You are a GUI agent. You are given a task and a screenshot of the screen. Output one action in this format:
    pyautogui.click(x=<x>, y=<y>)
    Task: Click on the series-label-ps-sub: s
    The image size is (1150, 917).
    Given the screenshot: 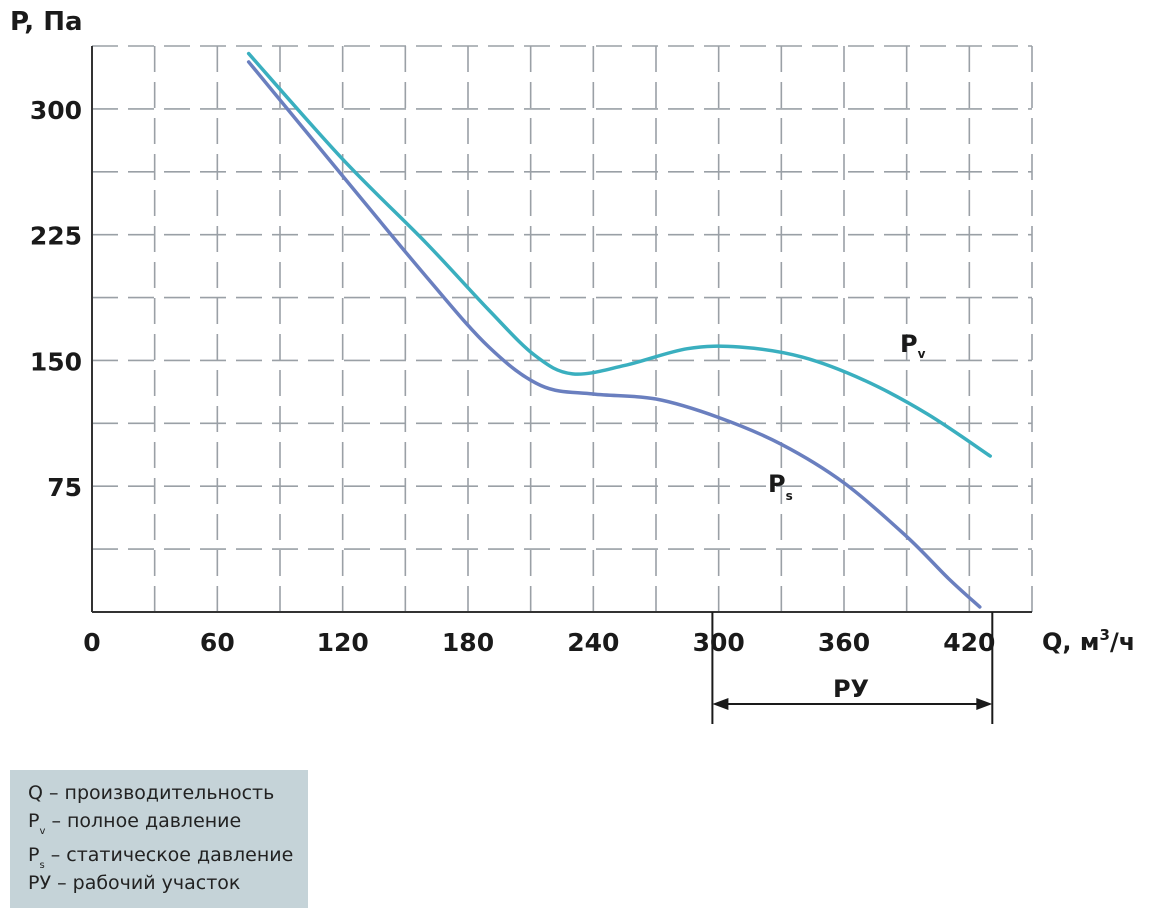 What is the action you would take?
    pyautogui.click(x=789, y=496)
    